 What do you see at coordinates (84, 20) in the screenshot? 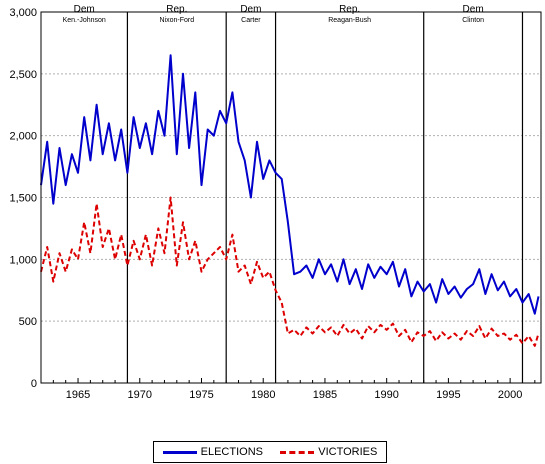
I see `administration-name-label: Ken.-Johnson` at bounding box center [84, 20].